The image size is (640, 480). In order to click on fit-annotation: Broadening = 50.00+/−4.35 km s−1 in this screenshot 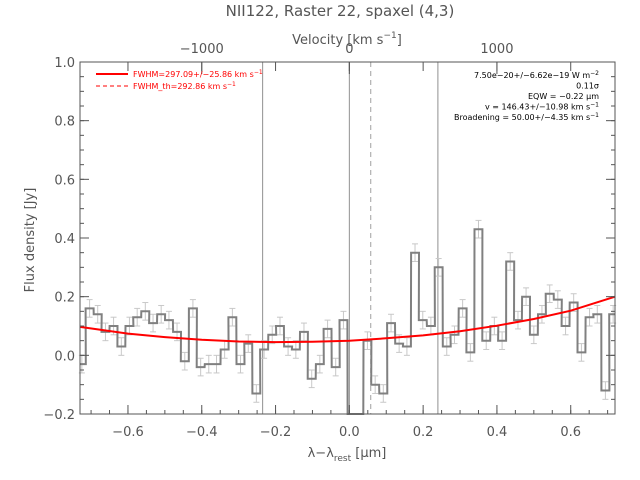, I will do `click(526, 117)`.